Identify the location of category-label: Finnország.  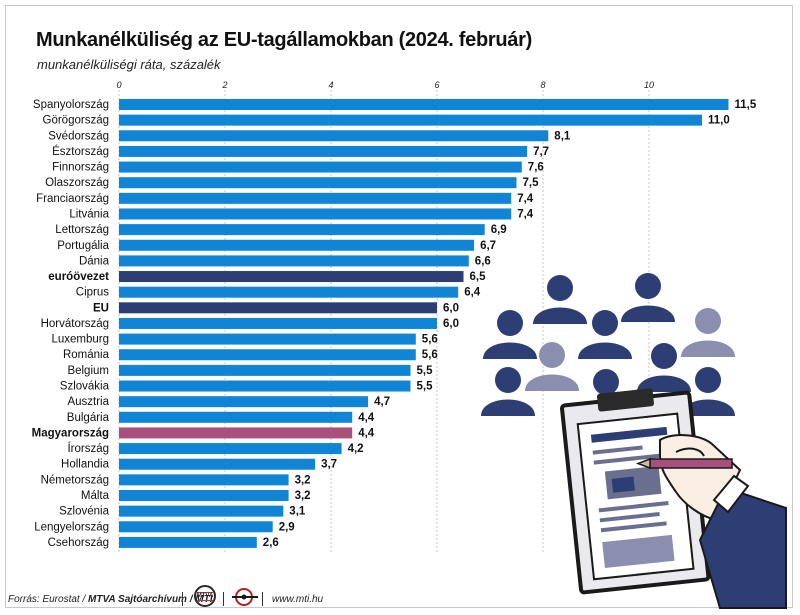
(80, 168).